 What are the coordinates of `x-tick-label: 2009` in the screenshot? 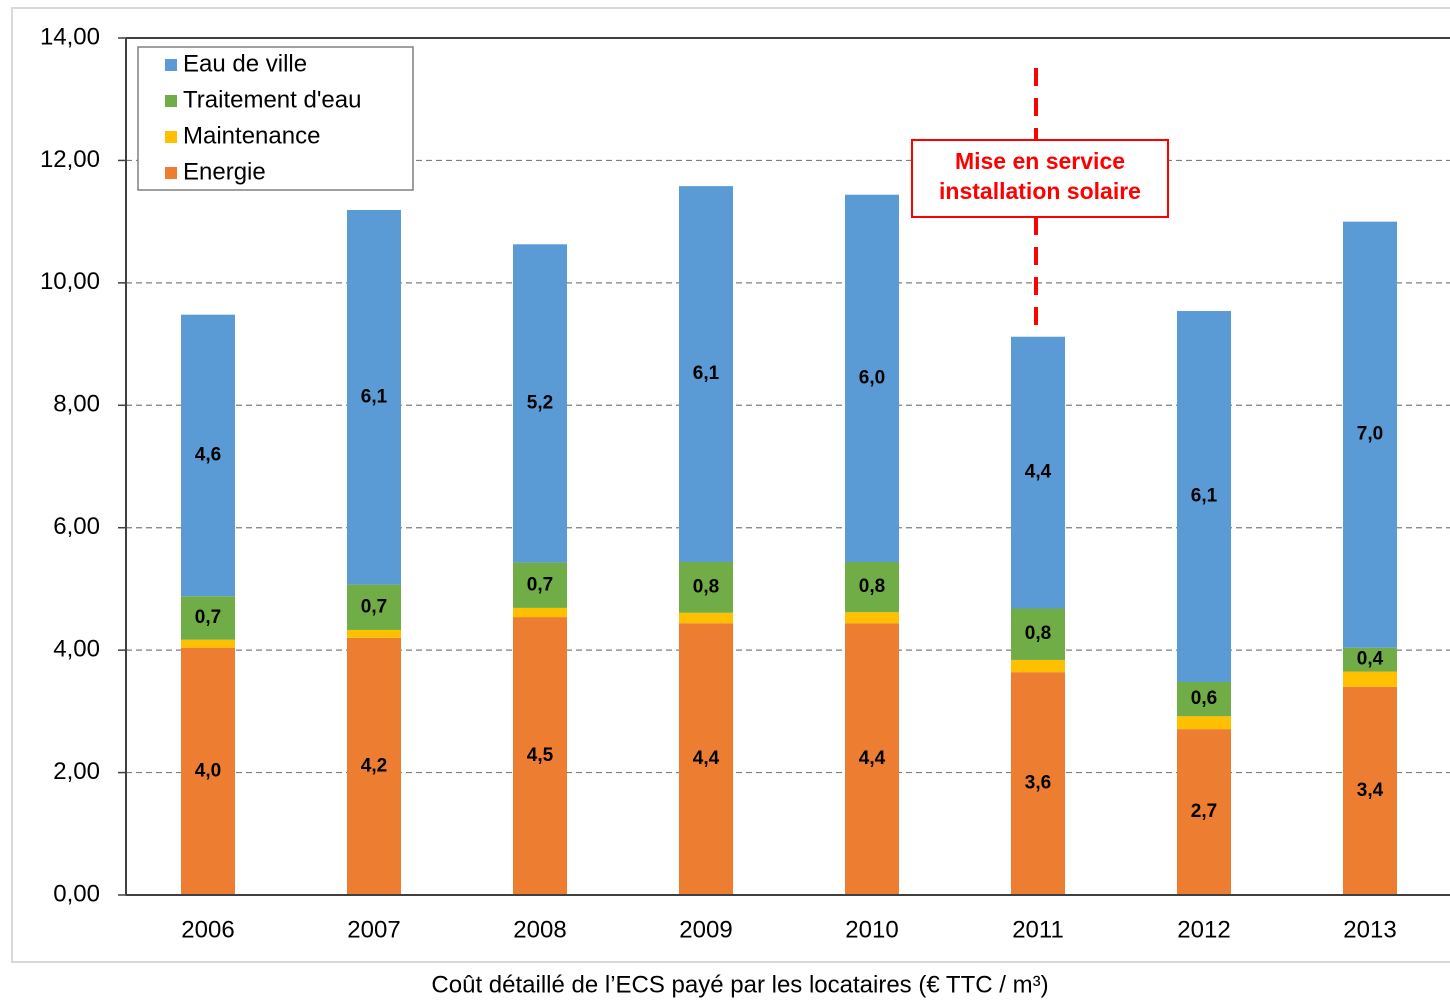 It's located at (705, 929).